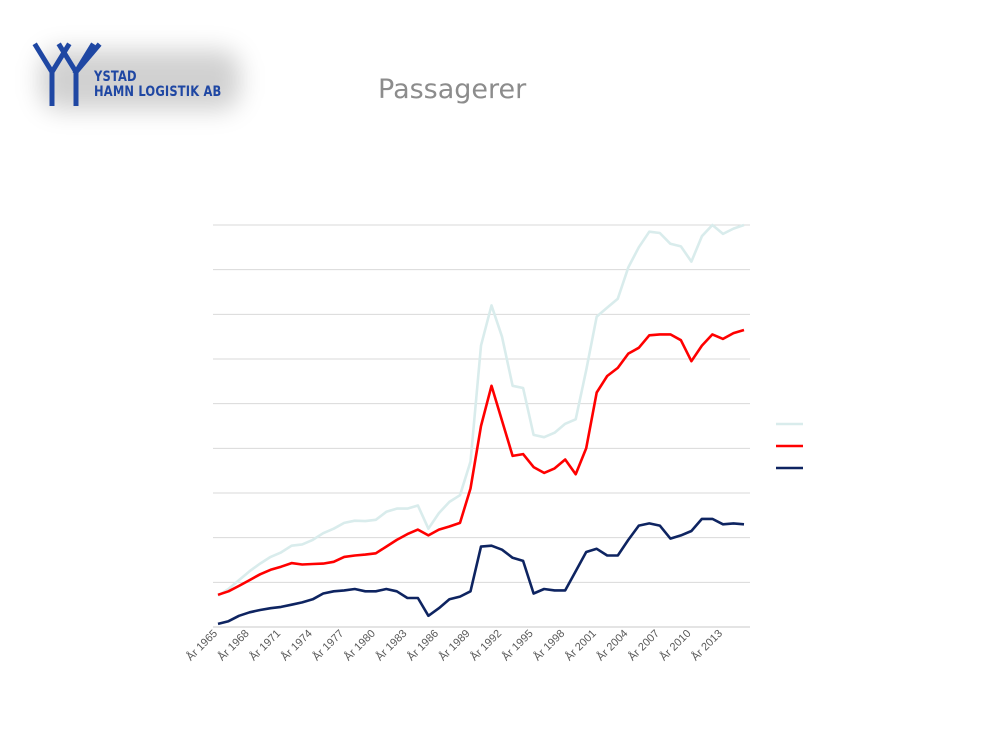 This screenshot has width=1000, height=750. Describe the element at coordinates (675, 645) in the screenshot. I see `x-tick-label: År 2010` at that location.